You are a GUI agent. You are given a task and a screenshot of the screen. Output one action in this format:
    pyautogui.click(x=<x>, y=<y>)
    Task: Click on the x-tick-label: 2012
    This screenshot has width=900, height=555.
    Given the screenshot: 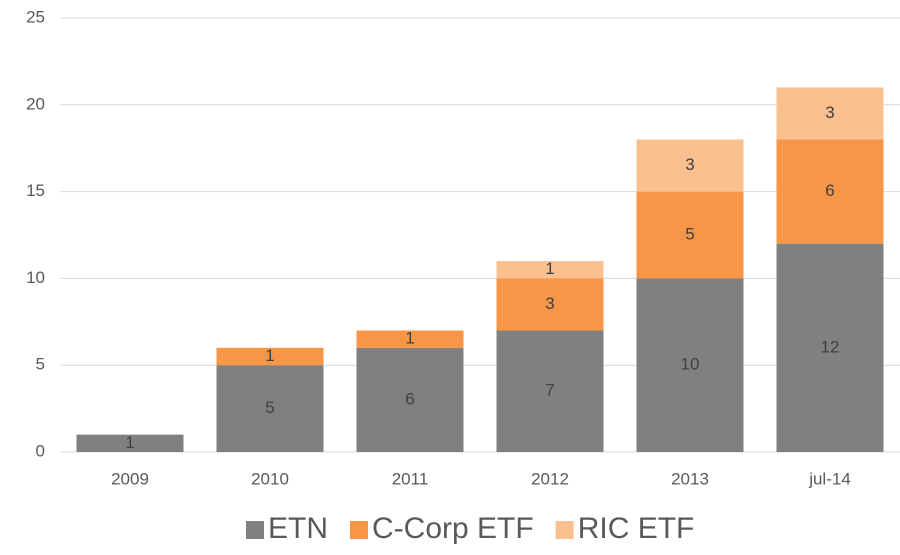 What is the action you would take?
    pyautogui.click(x=550, y=478)
    